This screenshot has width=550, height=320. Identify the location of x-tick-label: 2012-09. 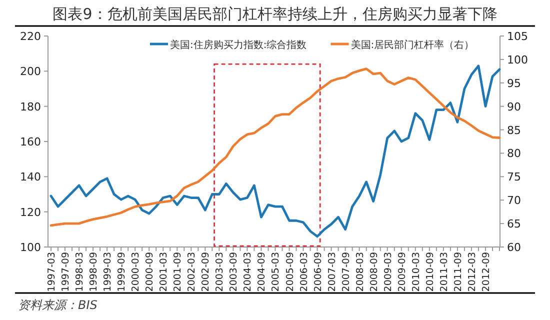
(486, 272).